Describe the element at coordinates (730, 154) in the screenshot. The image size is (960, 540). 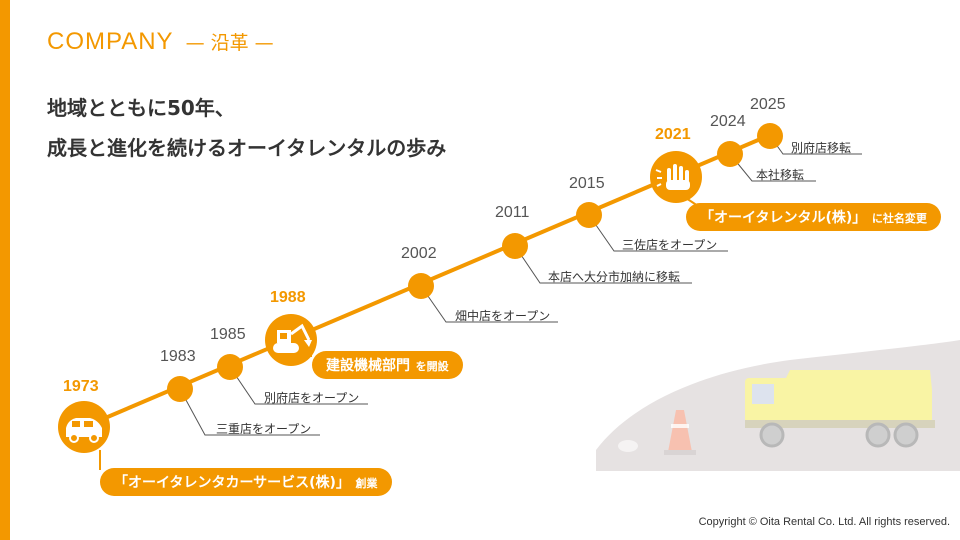
I see `timeline-dot-2024` at that location.